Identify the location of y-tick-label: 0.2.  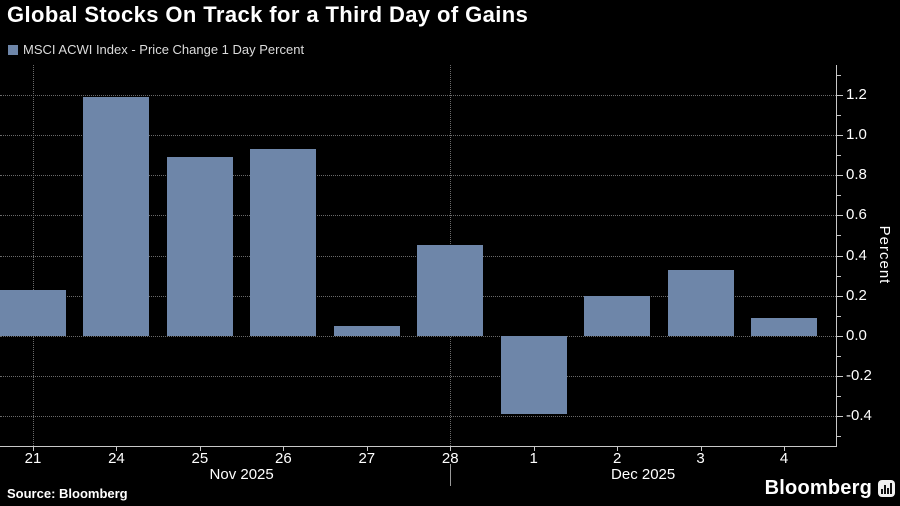
(856, 295).